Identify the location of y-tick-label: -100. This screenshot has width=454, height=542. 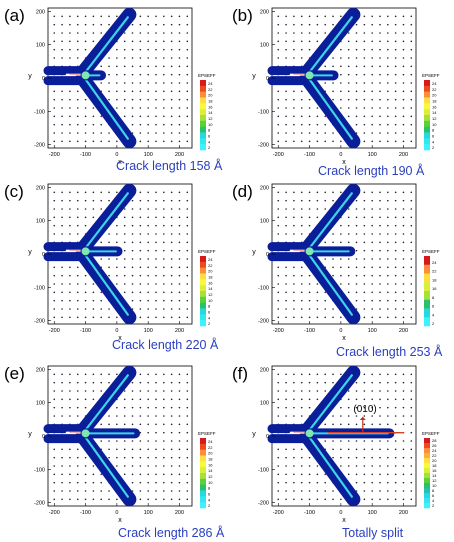
(39, 470).